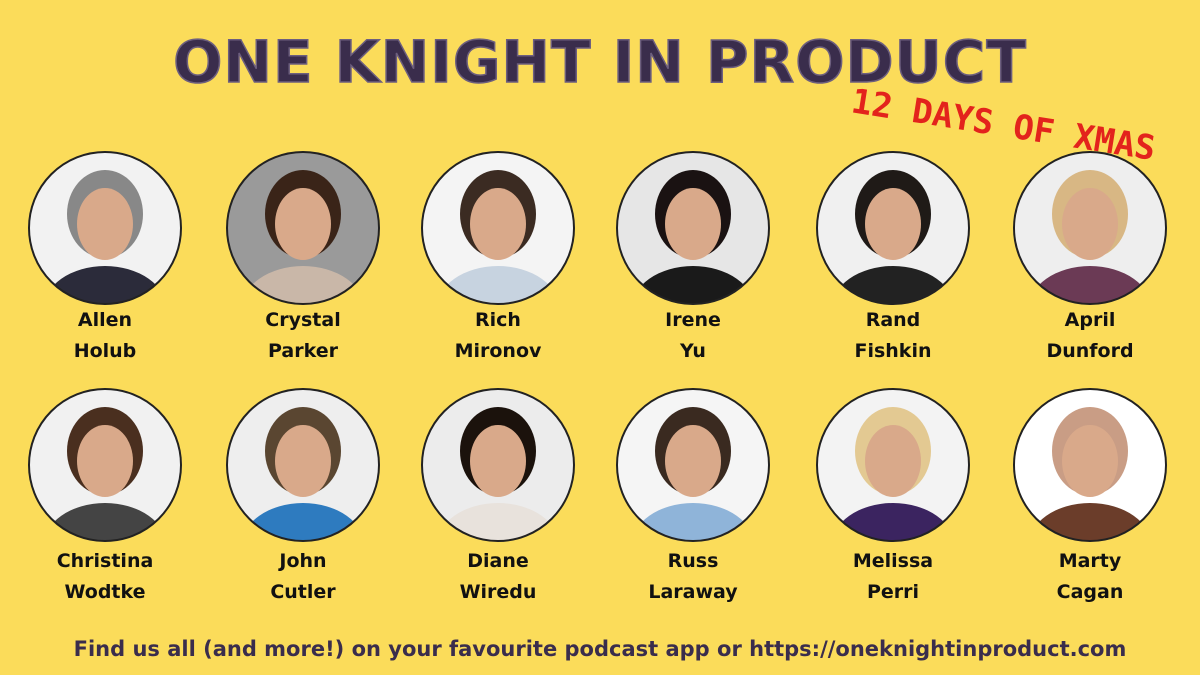  I want to click on guest-card: Melissa Perri, so click(893, 495).